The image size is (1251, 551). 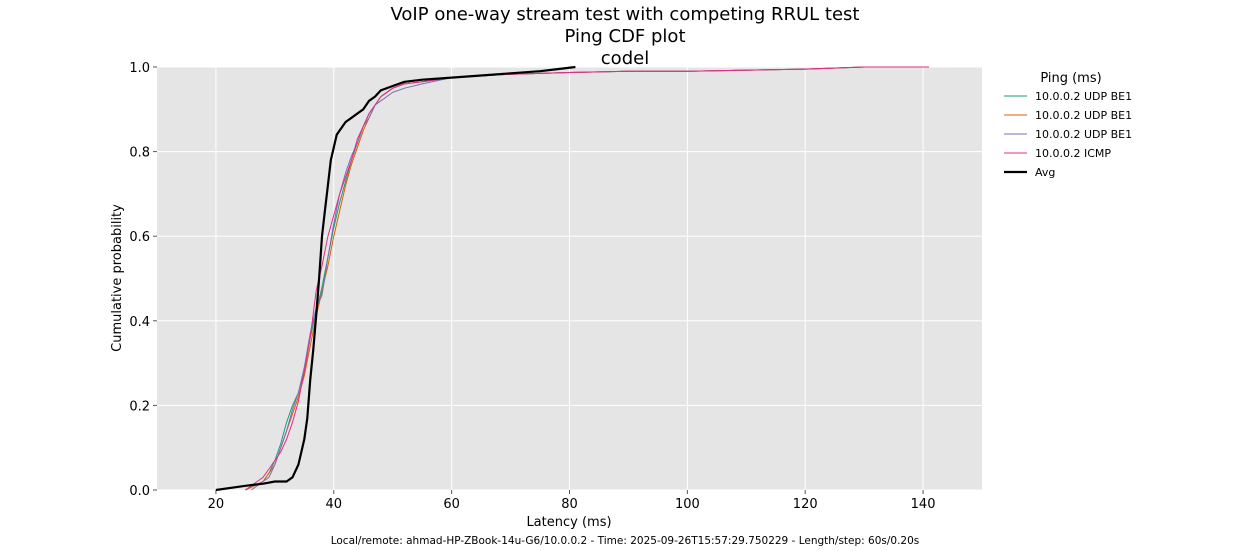 What do you see at coordinates (687, 504) in the screenshot?
I see `x-tick-label: 100` at bounding box center [687, 504].